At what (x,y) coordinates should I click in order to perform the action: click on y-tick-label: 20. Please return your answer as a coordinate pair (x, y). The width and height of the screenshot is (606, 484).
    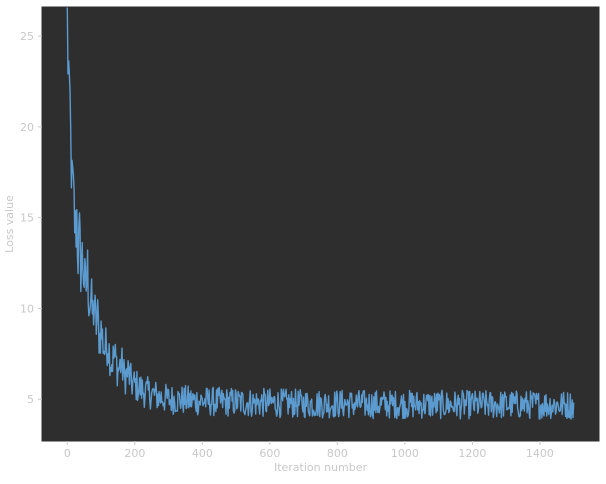
    Looking at the image, I should click on (27, 127).